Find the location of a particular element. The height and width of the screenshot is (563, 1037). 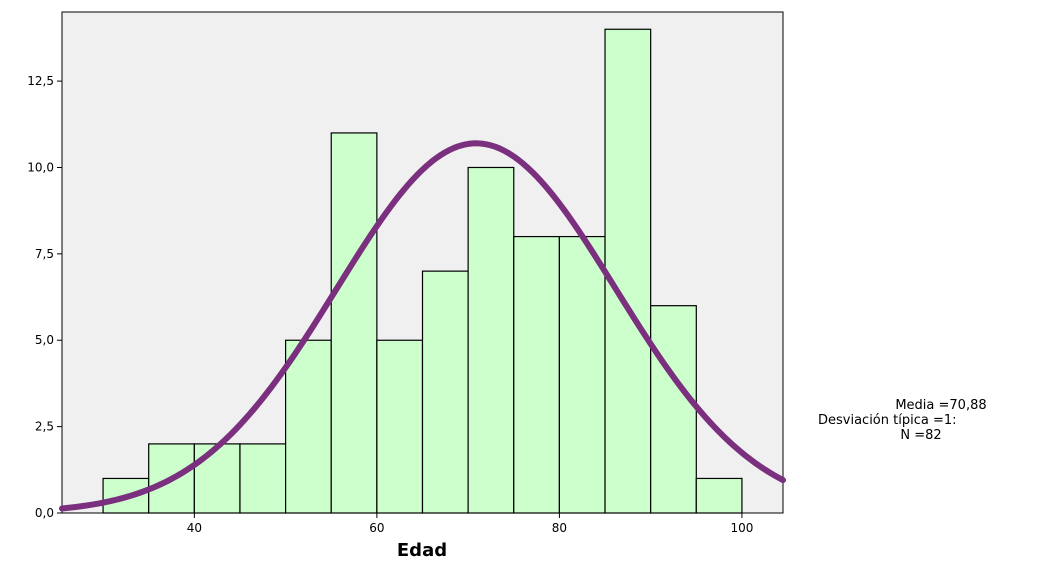

n-label: N =82 is located at coordinates (921, 435).